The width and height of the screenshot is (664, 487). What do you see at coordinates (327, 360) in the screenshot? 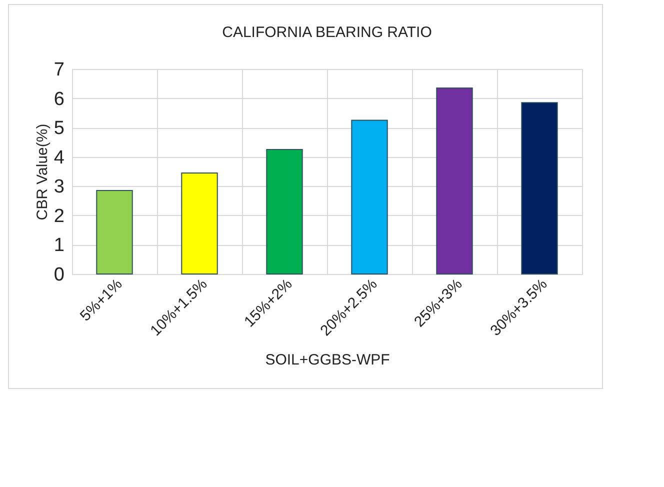
I see `x-axis-title: SOIL+GGBS-WPF` at bounding box center [327, 360].